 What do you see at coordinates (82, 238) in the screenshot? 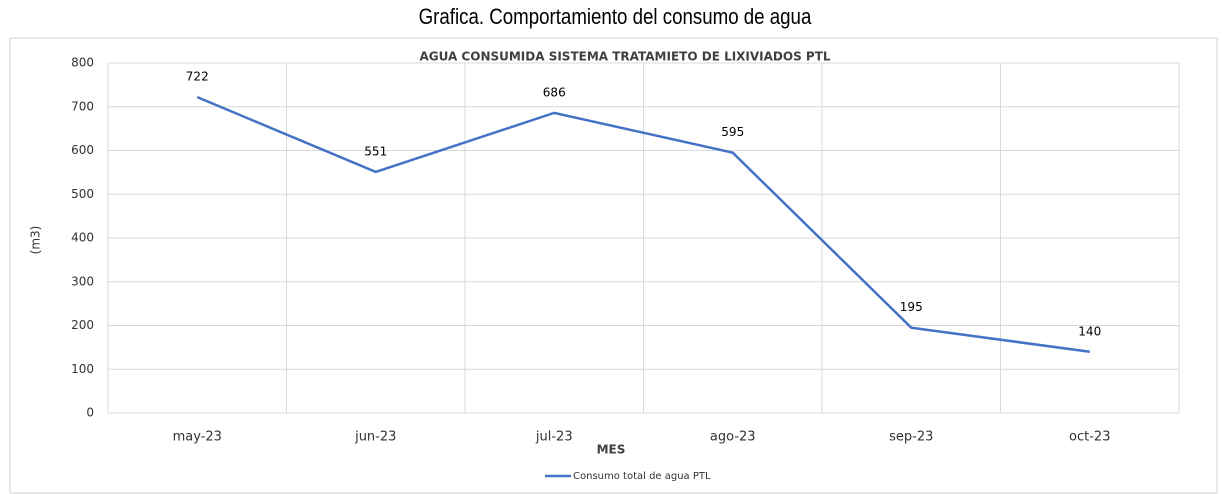
I see `y-tick-label: 400` at bounding box center [82, 238].